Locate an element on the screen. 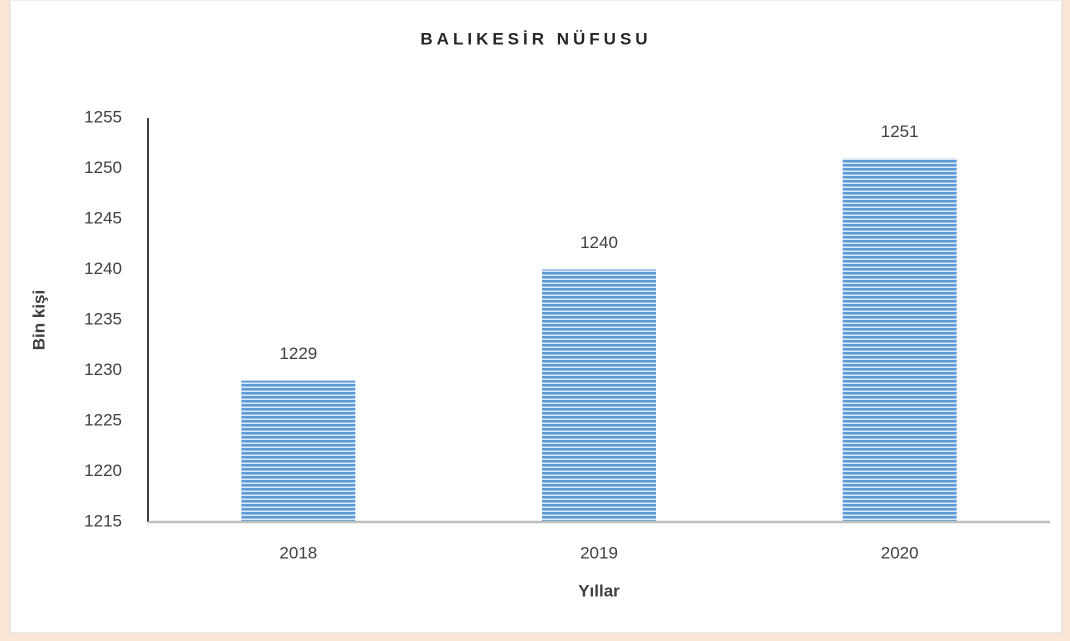 The height and width of the screenshot is (641, 1070). y-tick-label: 1220 is located at coordinates (103, 470).